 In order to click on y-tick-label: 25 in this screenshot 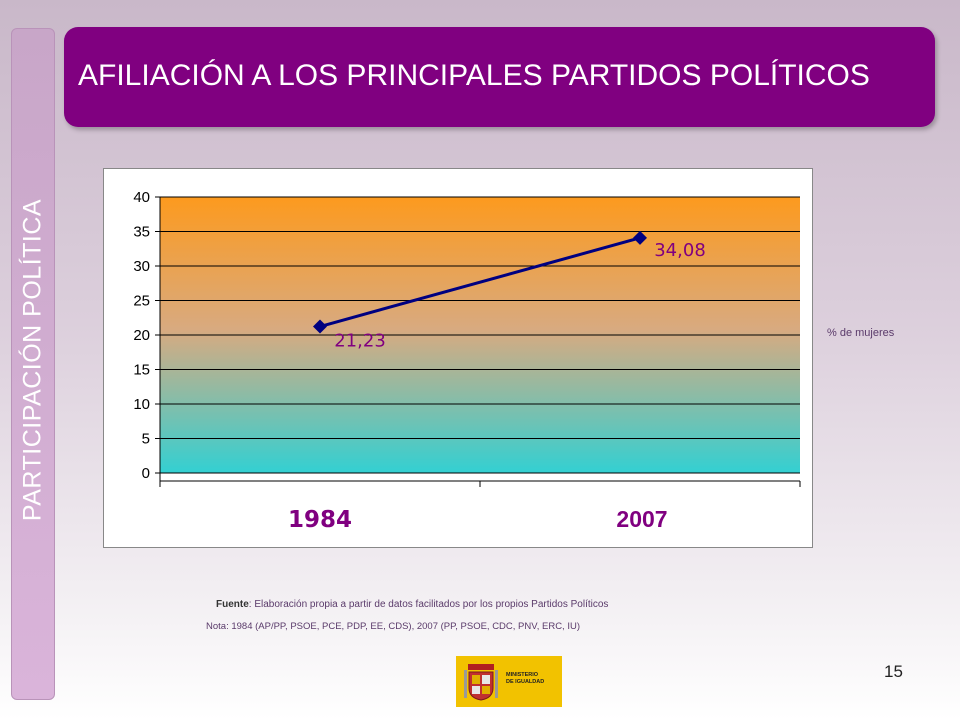, I will do `click(141, 301)`.